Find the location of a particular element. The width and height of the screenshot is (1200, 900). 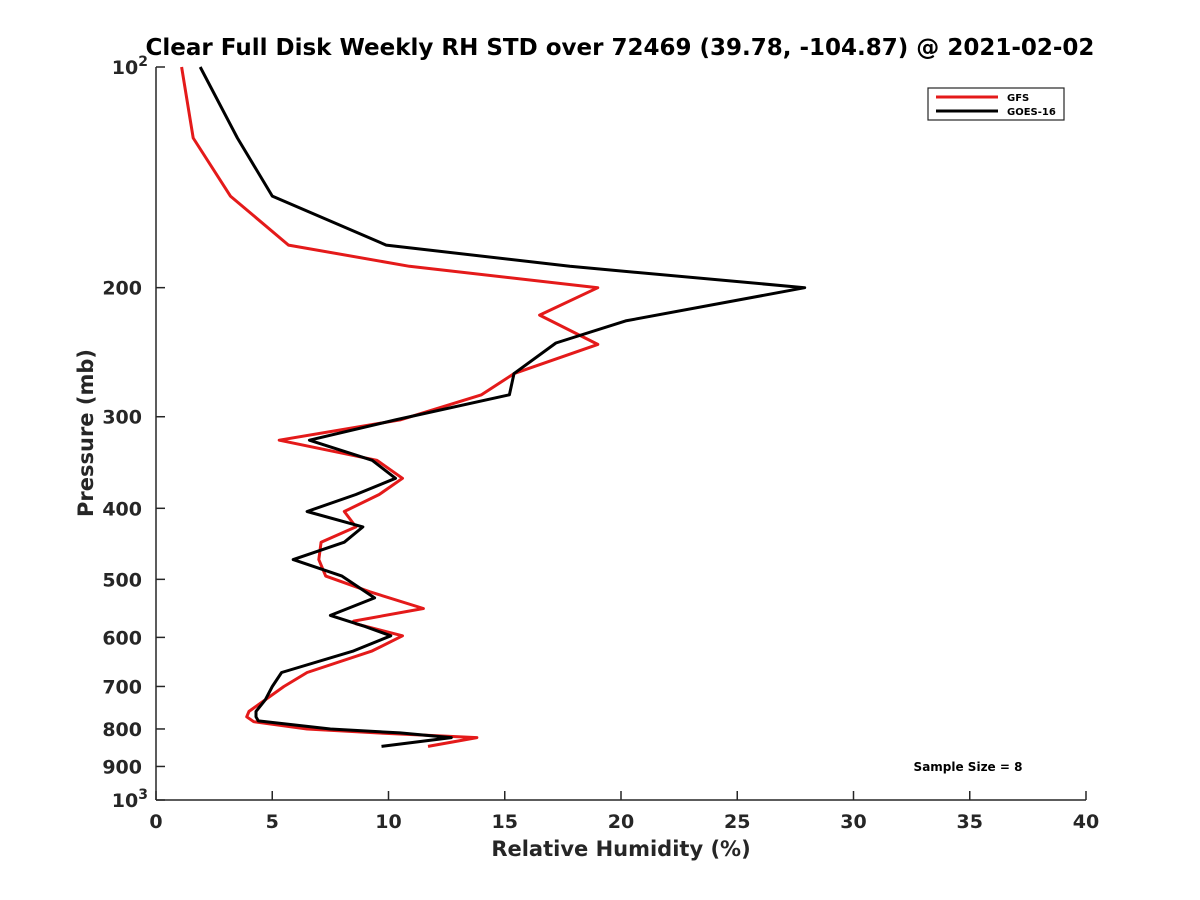

y-tick-label: 10² is located at coordinates (130, 66).